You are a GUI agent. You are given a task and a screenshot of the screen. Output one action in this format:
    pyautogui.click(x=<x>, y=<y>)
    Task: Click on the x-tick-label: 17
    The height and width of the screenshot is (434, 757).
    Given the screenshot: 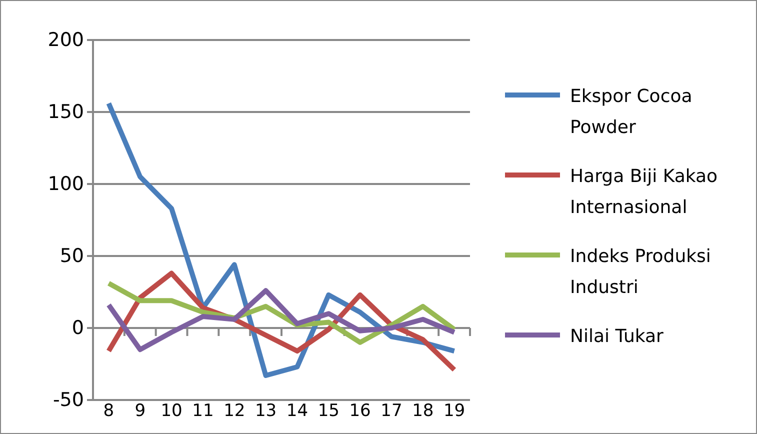 What is the action you would take?
    pyautogui.click(x=391, y=411)
    